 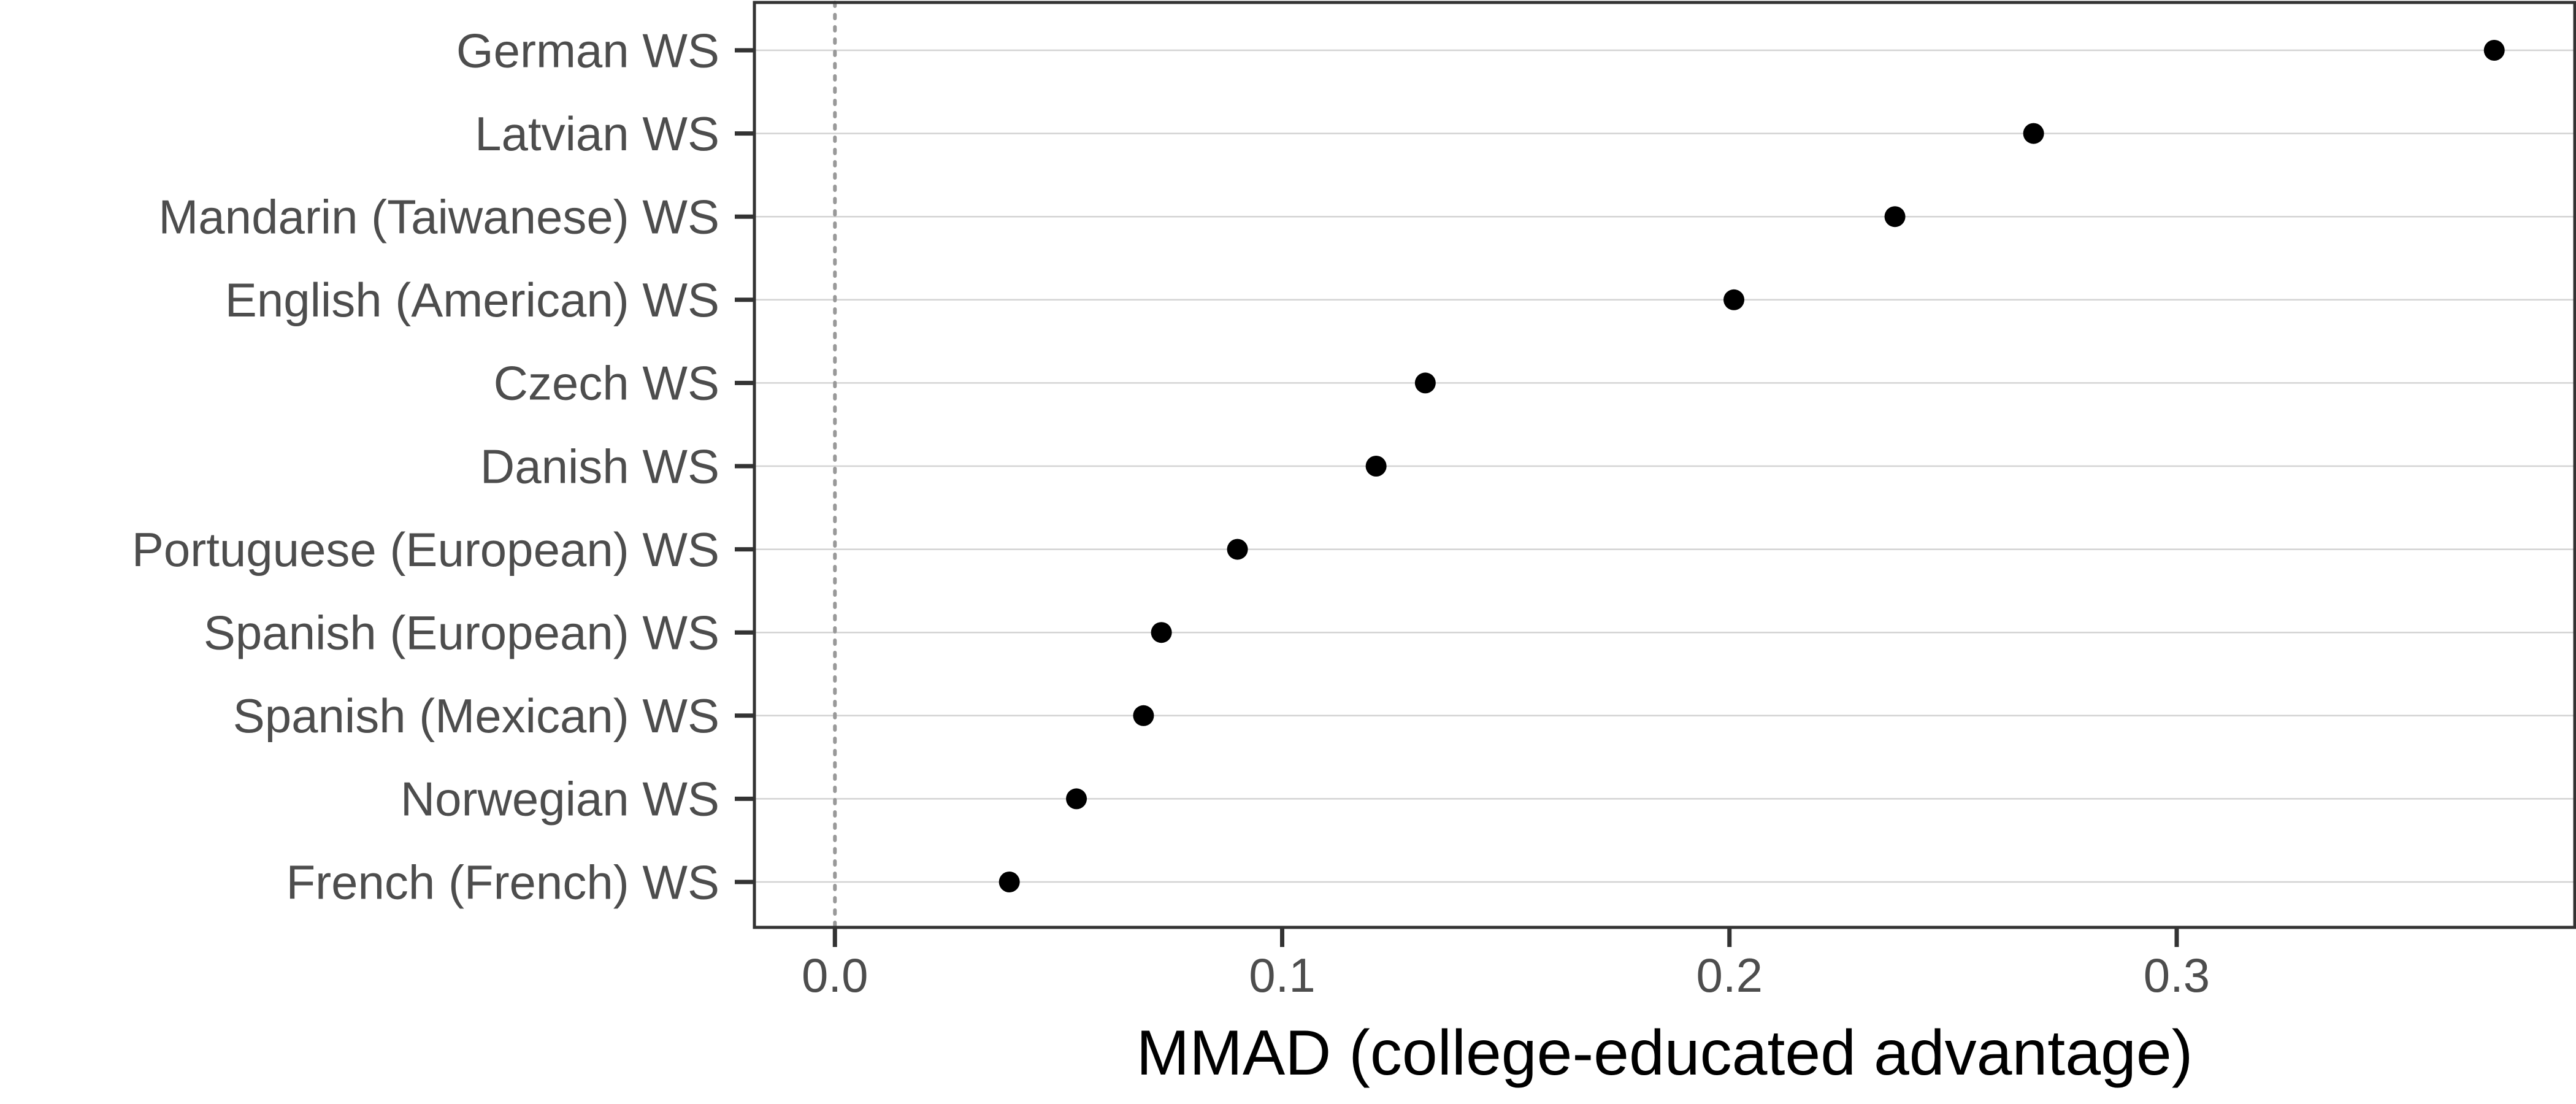 What do you see at coordinates (438, 217) in the screenshot?
I see `y-tick-label: Mandarin (Taiwanese) WS` at bounding box center [438, 217].